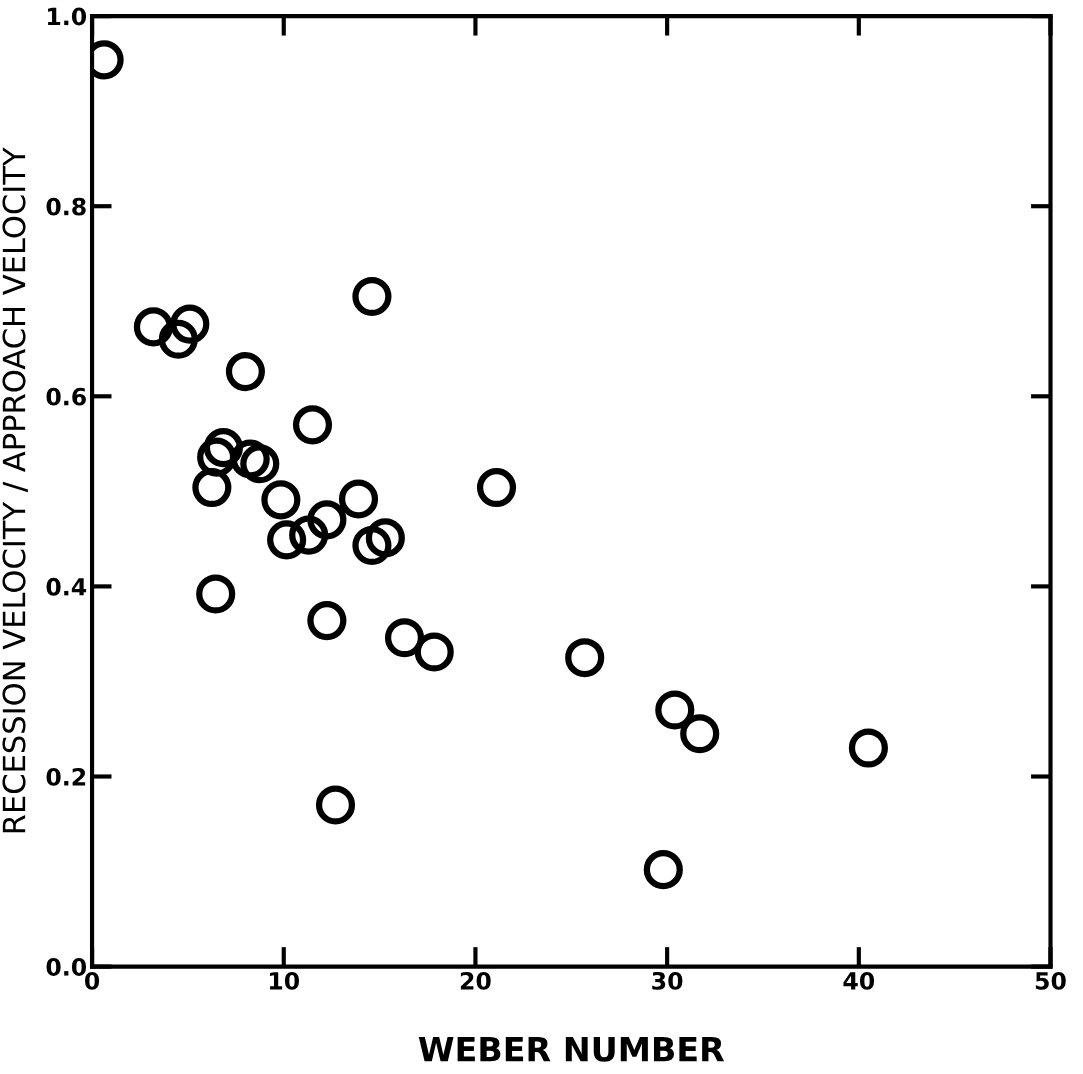  I want to click on y-tick-label: 0.6, so click(66, 396).